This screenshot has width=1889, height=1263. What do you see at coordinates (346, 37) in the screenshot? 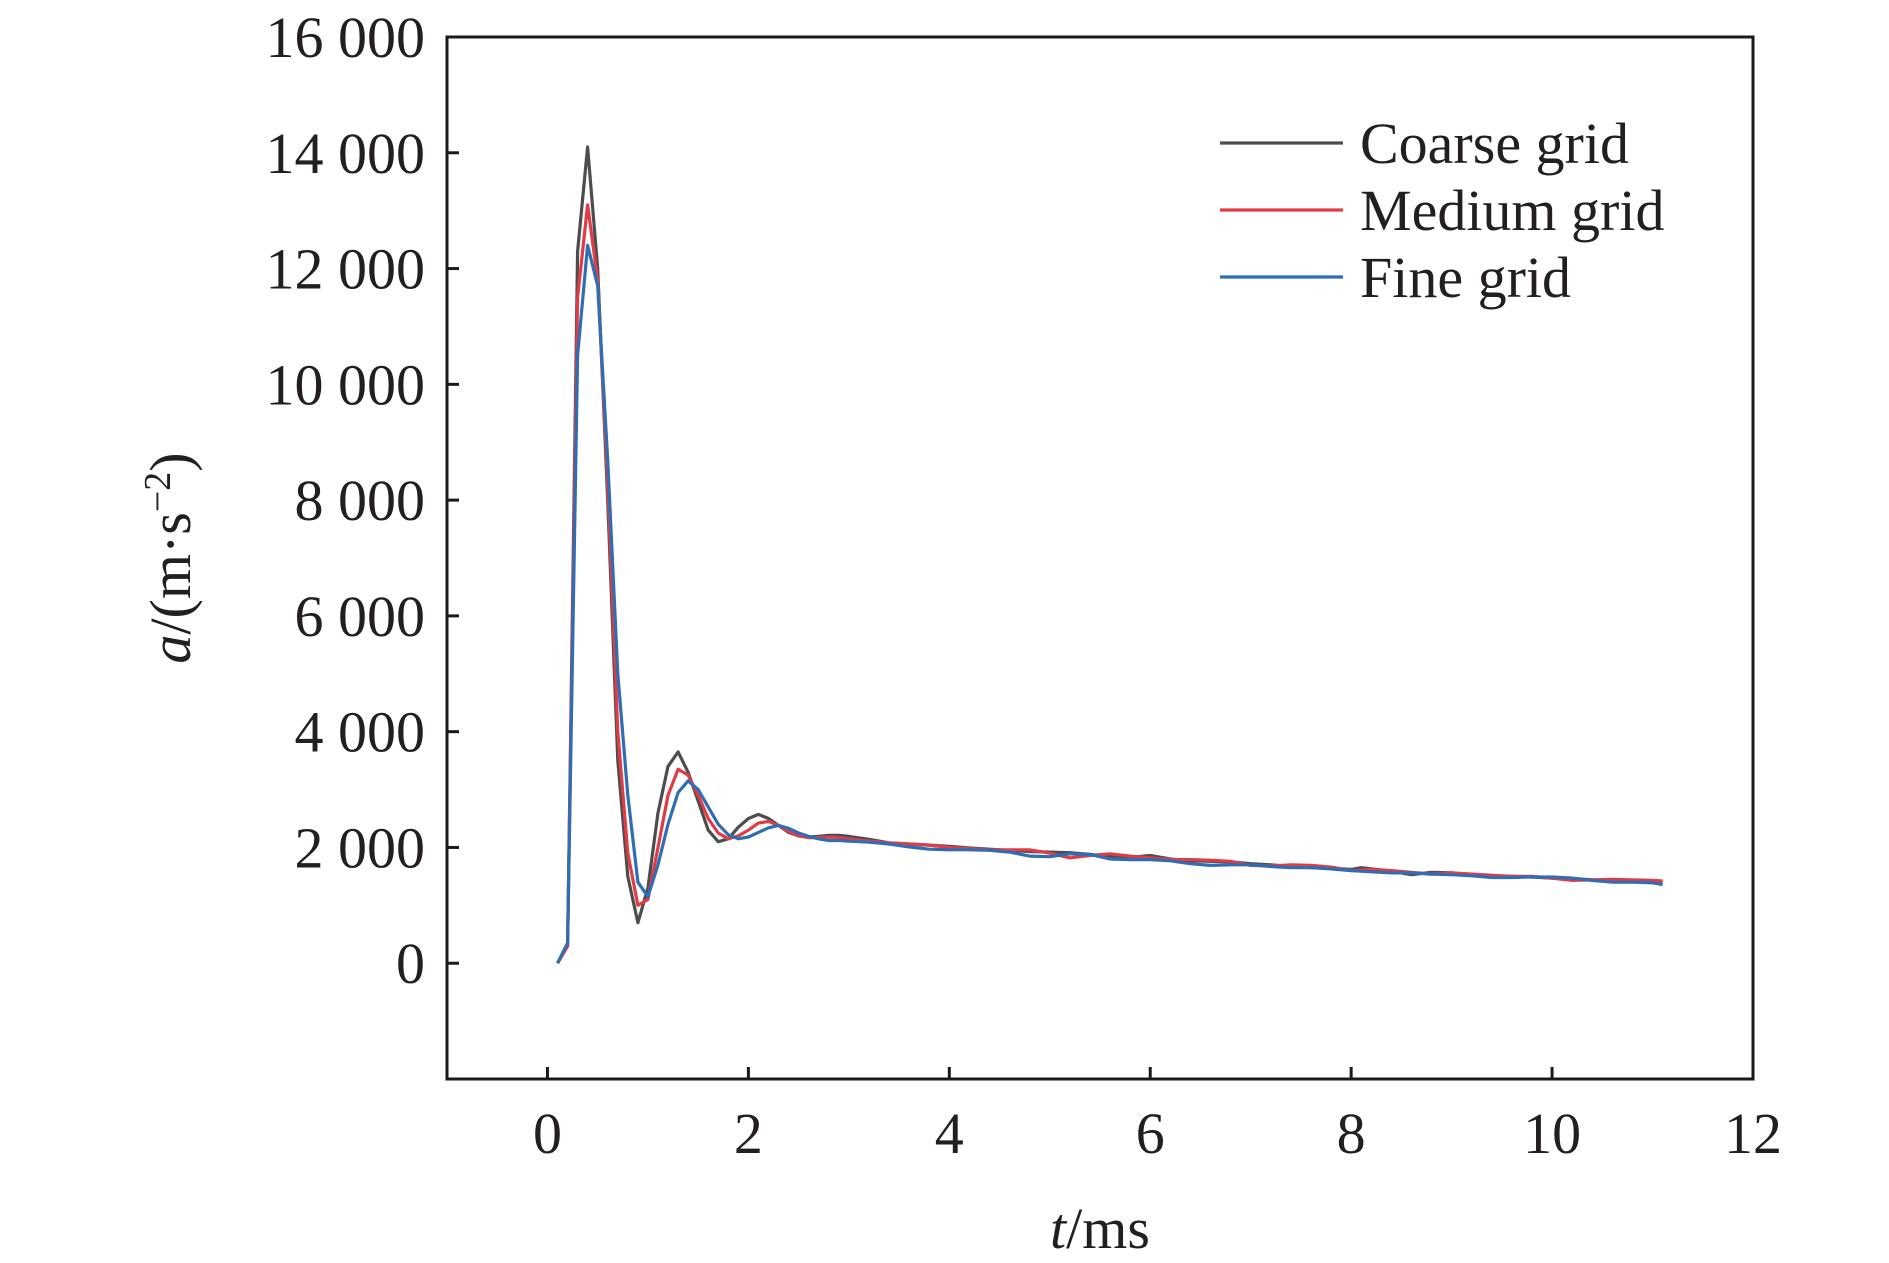
I see `y-tick-label: 16 000` at bounding box center [346, 37].